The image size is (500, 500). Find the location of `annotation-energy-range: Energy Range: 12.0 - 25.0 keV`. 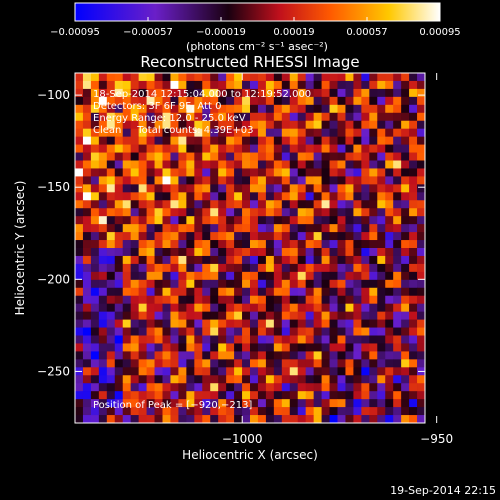

annotation-energy-range: Energy Range: 12.0 - 25.0 keV is located at coordinates (169, 118).